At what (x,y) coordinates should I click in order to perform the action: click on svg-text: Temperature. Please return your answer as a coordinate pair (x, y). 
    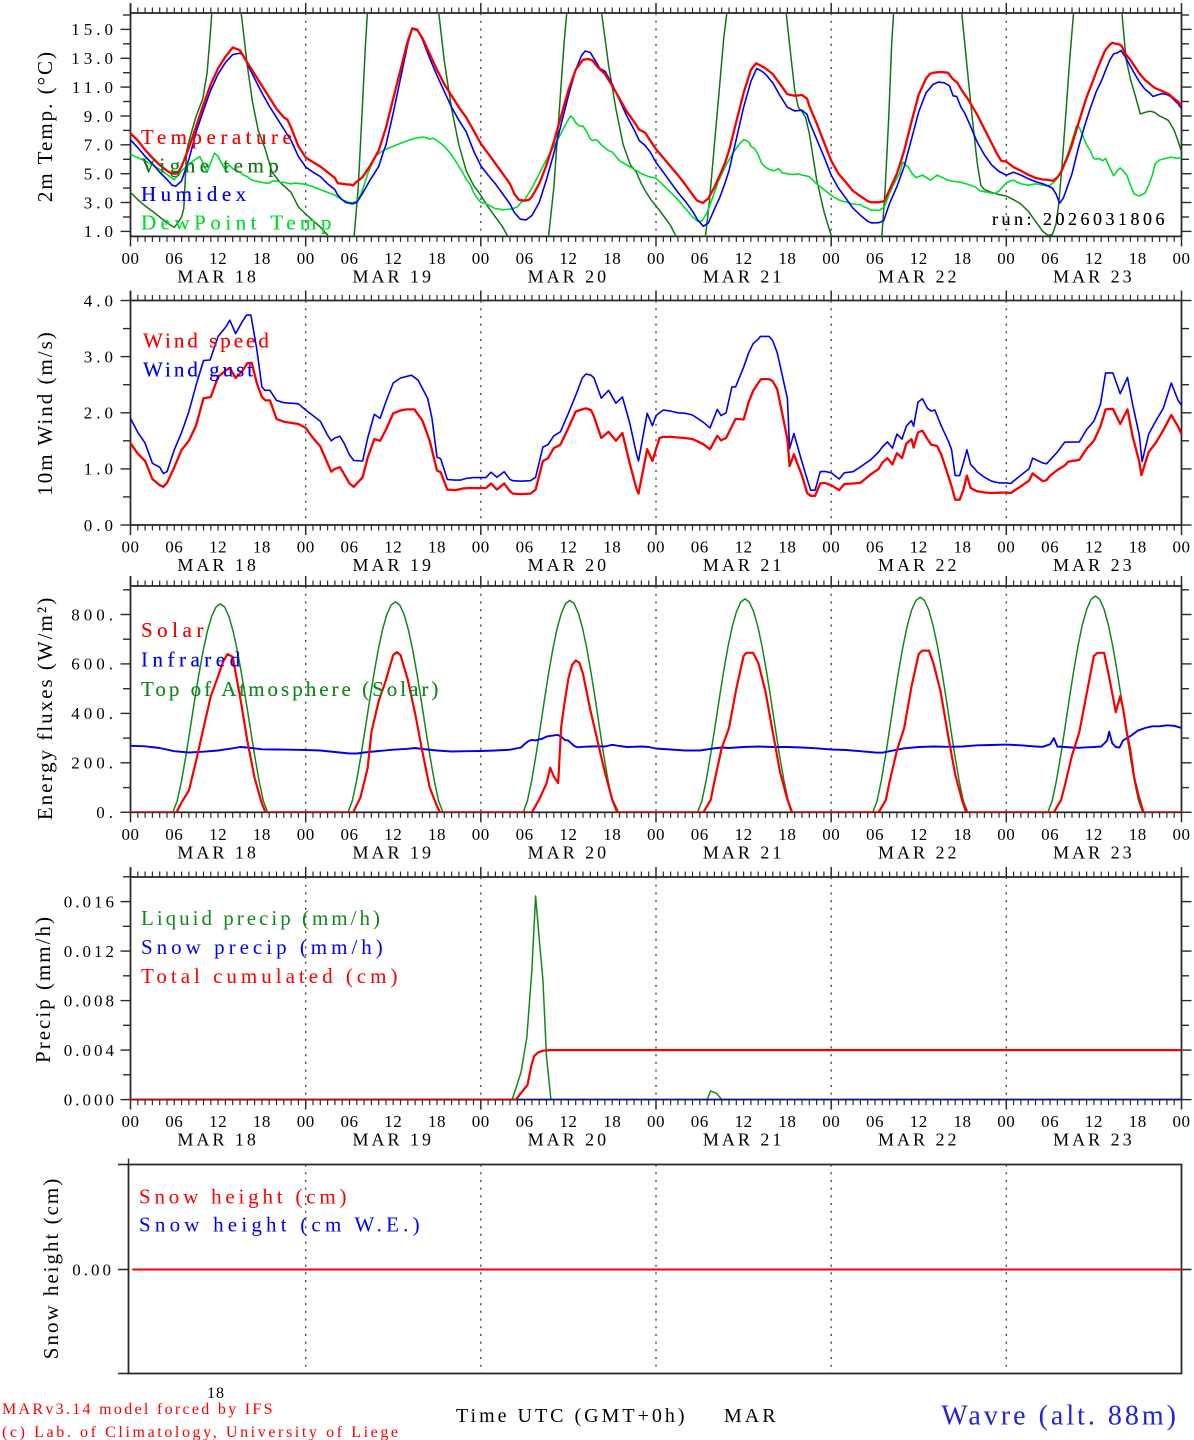
    Looking at the image, I should click on (218, 137).